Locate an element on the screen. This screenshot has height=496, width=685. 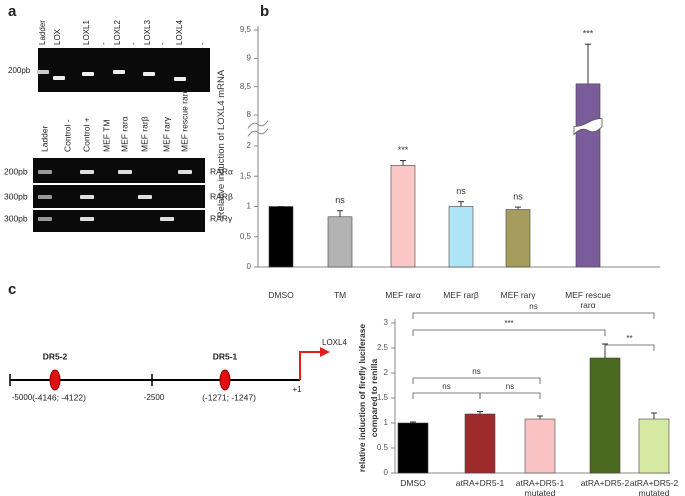
y-tick-label: 3 is located at coordinates (386, 322).